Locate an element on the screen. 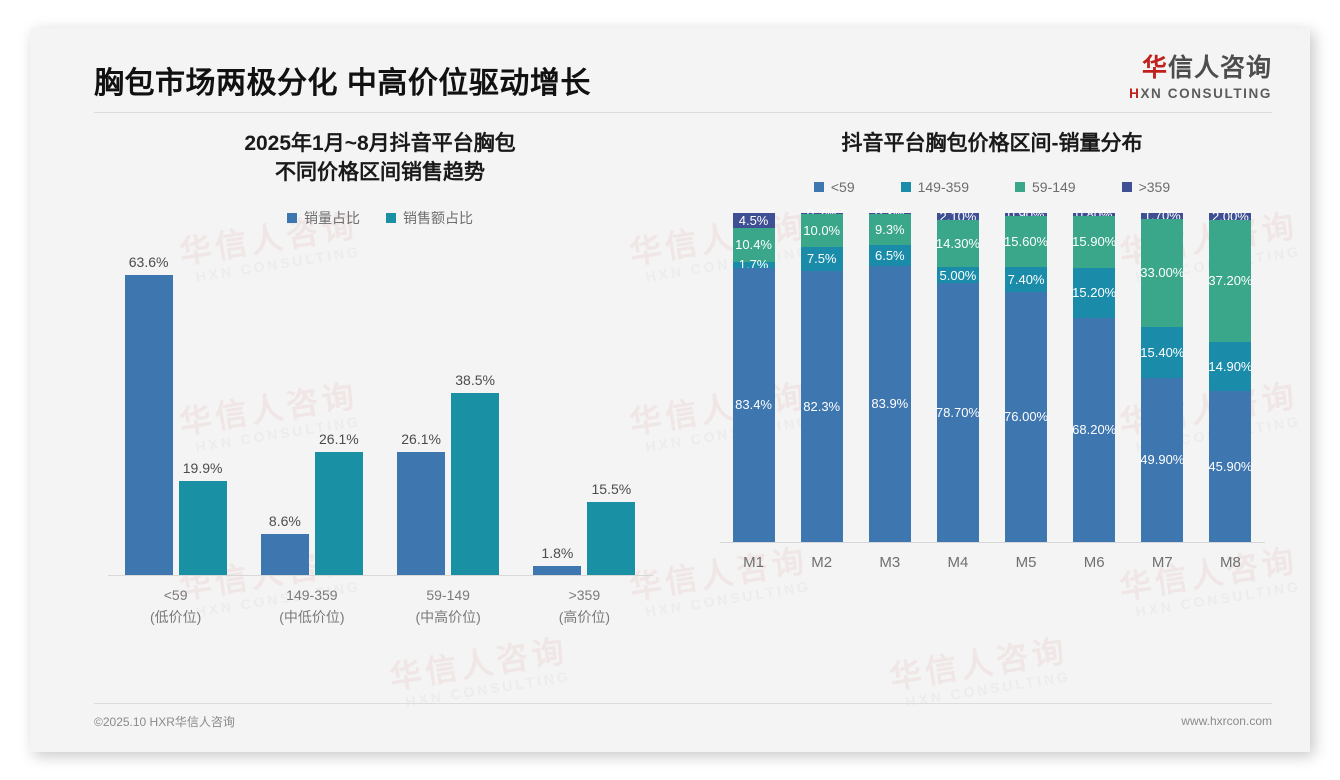 This screenshot has height=780, width=1340. stacked-bar-segment: 10.4% is located at coordinates (753, 244).